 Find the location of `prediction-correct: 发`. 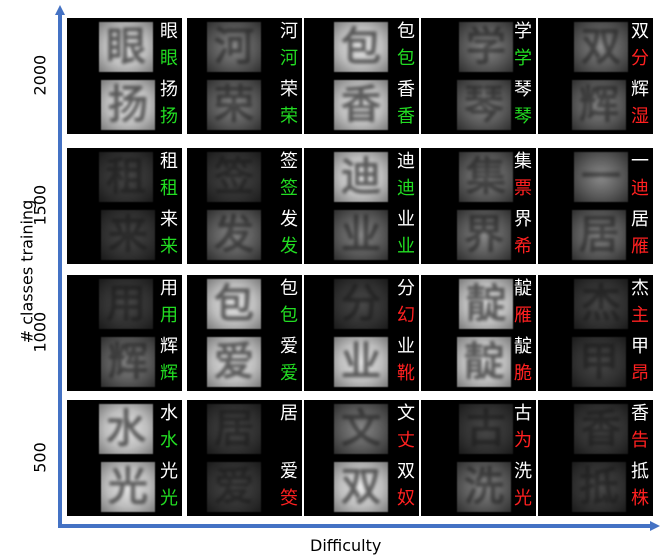

prediction-correct: 发 is located at coordinates (289, 246).